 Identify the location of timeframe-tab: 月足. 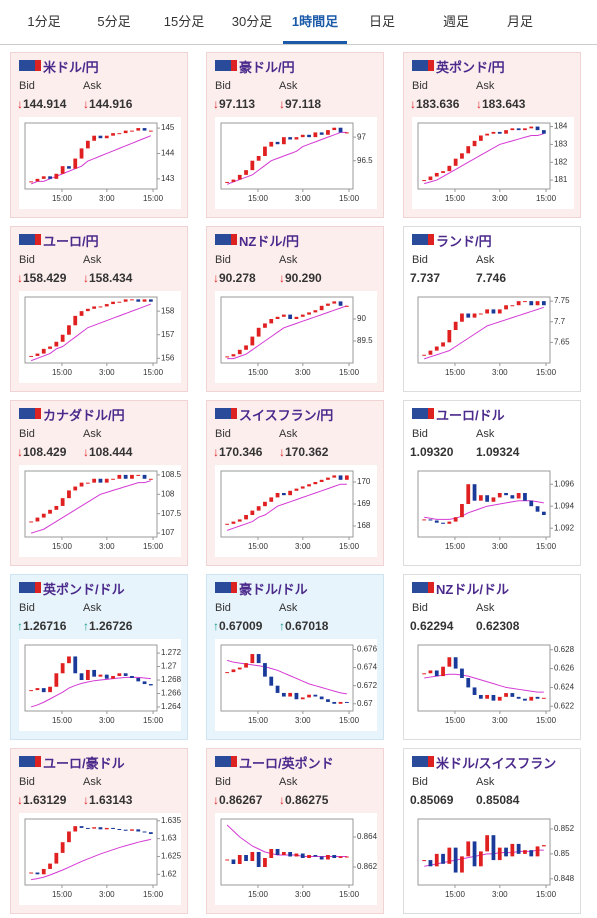
(519, 21).